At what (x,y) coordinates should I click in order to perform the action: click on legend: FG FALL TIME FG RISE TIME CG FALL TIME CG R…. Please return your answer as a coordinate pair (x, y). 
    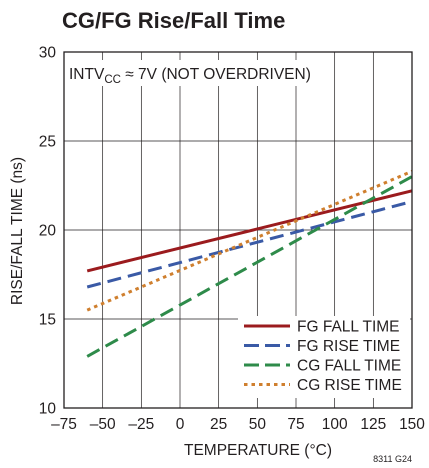
    Looking at the image, I should click on (324, 357).